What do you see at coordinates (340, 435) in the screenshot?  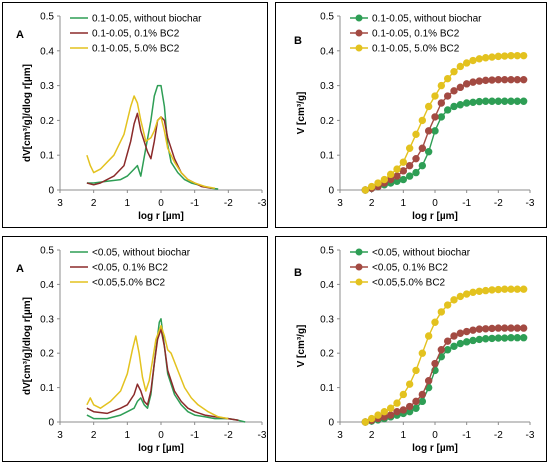 I see `x-tick-label: 3` at bounding box center [340, 435].